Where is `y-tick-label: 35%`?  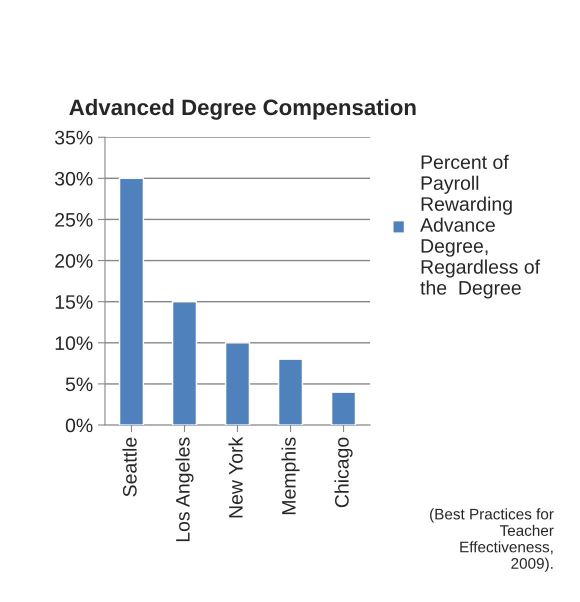 y-tick-label: 35% is located at coordinates (73, 137).